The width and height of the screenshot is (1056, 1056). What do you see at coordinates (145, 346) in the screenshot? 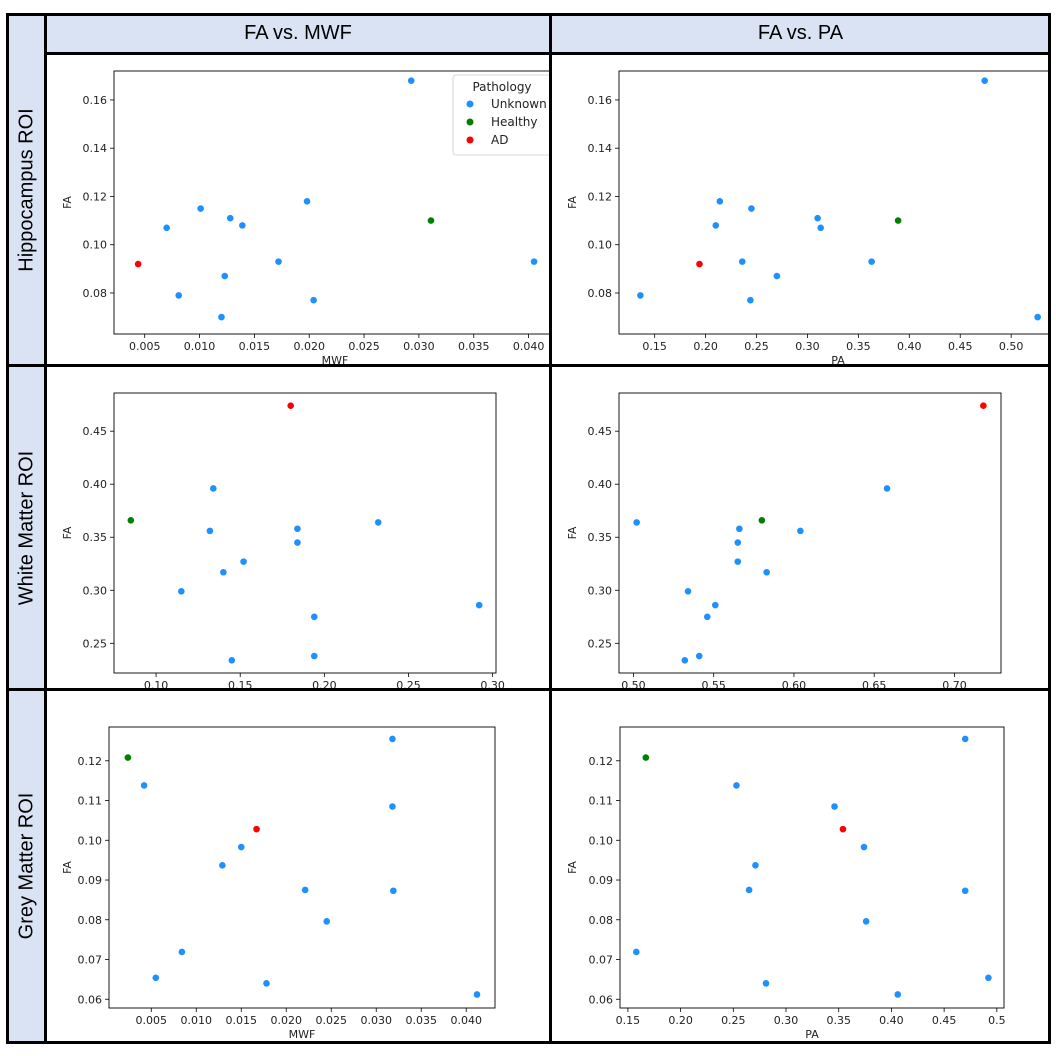
I see `x-tick-label: 0.005` at bounding box center [145, 346].